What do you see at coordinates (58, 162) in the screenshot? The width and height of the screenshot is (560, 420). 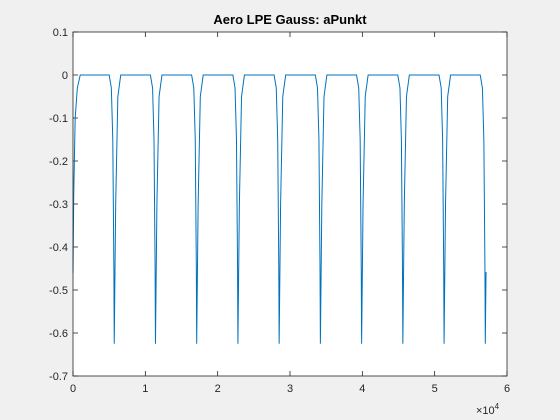 I see `y-tick-label: -0.2` at bounding box center [58, 162].